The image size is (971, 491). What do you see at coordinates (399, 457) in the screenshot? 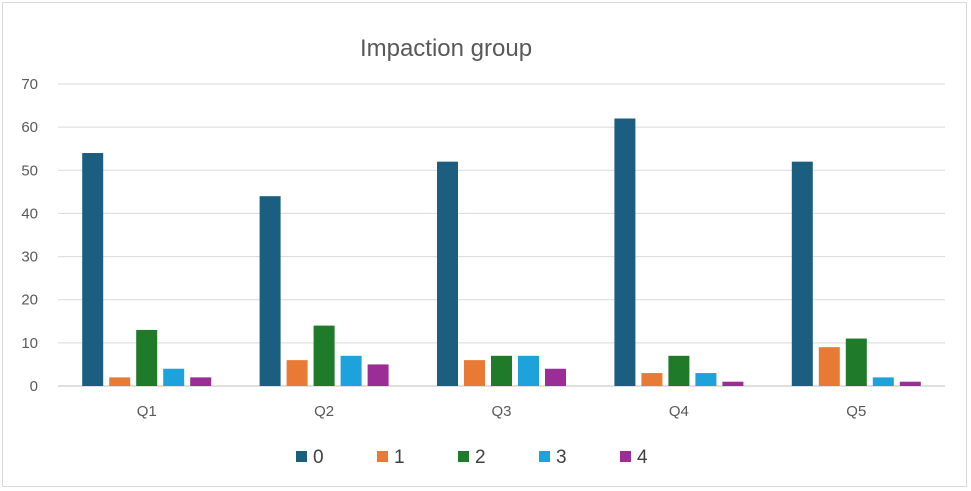
I see `legend-label: 1` at bounding box center [399, 457].